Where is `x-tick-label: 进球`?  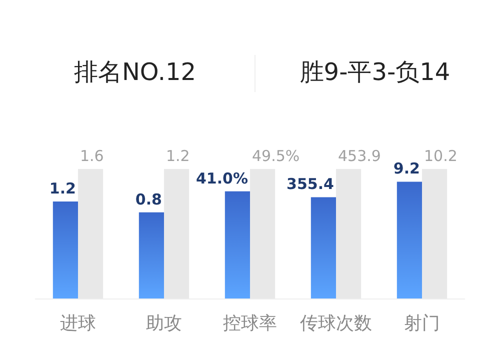 x-tick-label: 进球 is located at coordinates (78, 323).